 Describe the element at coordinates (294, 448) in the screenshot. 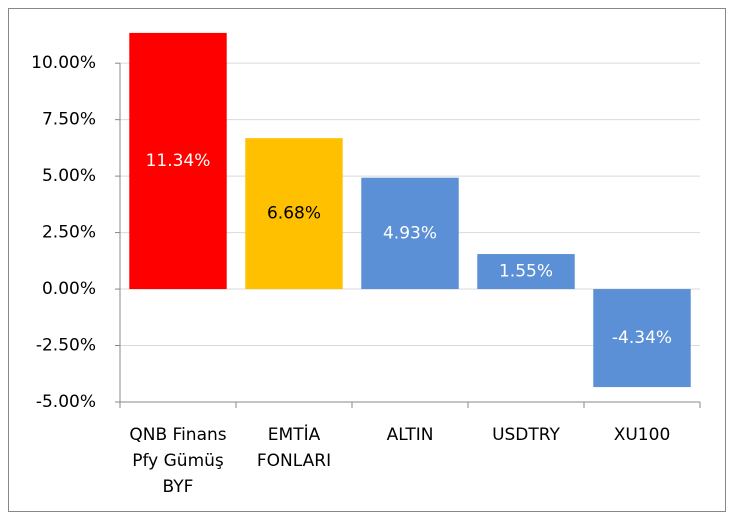

I see `x-tick-label: EMTİA FONLARI` at that location.